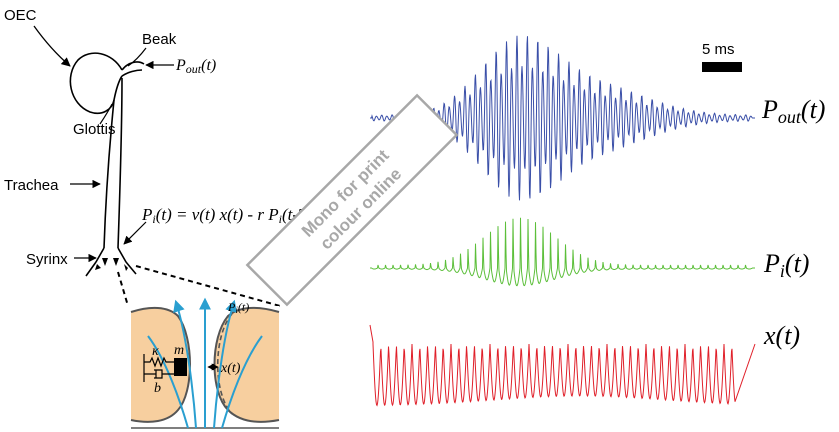  Describe the element at coordinates (179, 350) in the screenshot. I see `mass-label: m` at that location.